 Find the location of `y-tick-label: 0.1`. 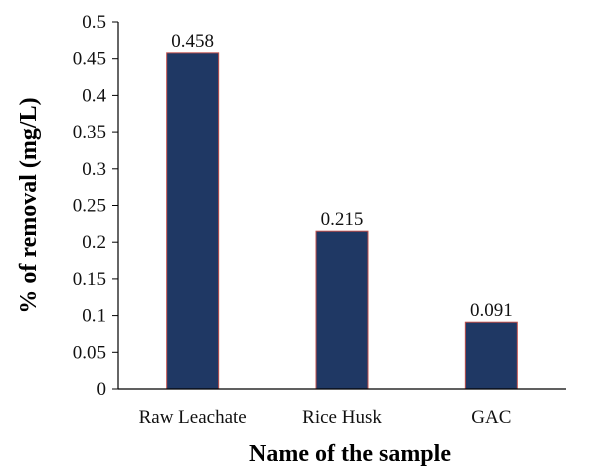

y-tick-label: 0.1 is located at coordinates (94, 316).